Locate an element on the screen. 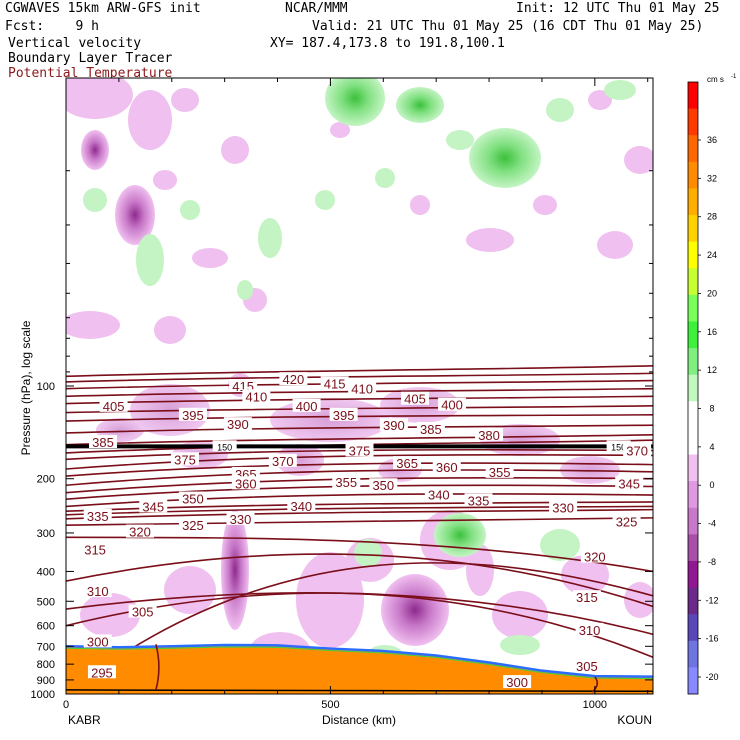 The height and width of the screenshot is (740, 740). theta-label: 325 is located at coordinates (193, 525).